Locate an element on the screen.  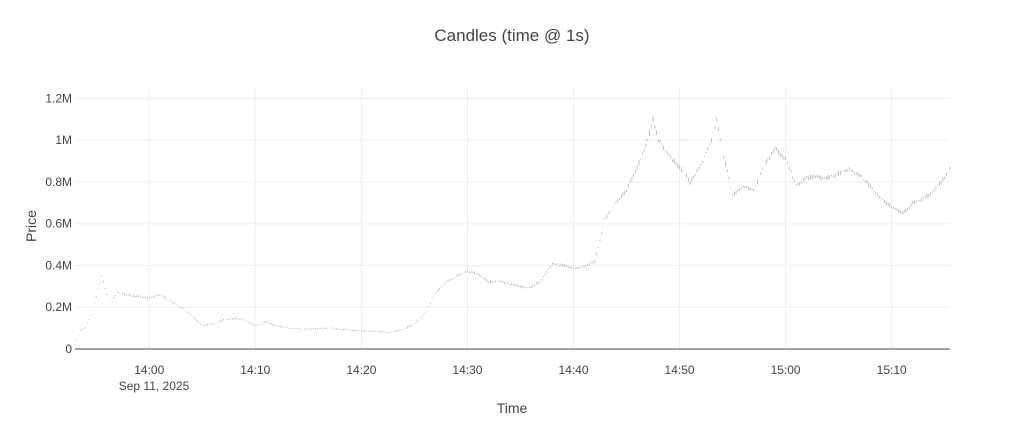
y-tick-label: 1M is located at coordinates (63, 140).